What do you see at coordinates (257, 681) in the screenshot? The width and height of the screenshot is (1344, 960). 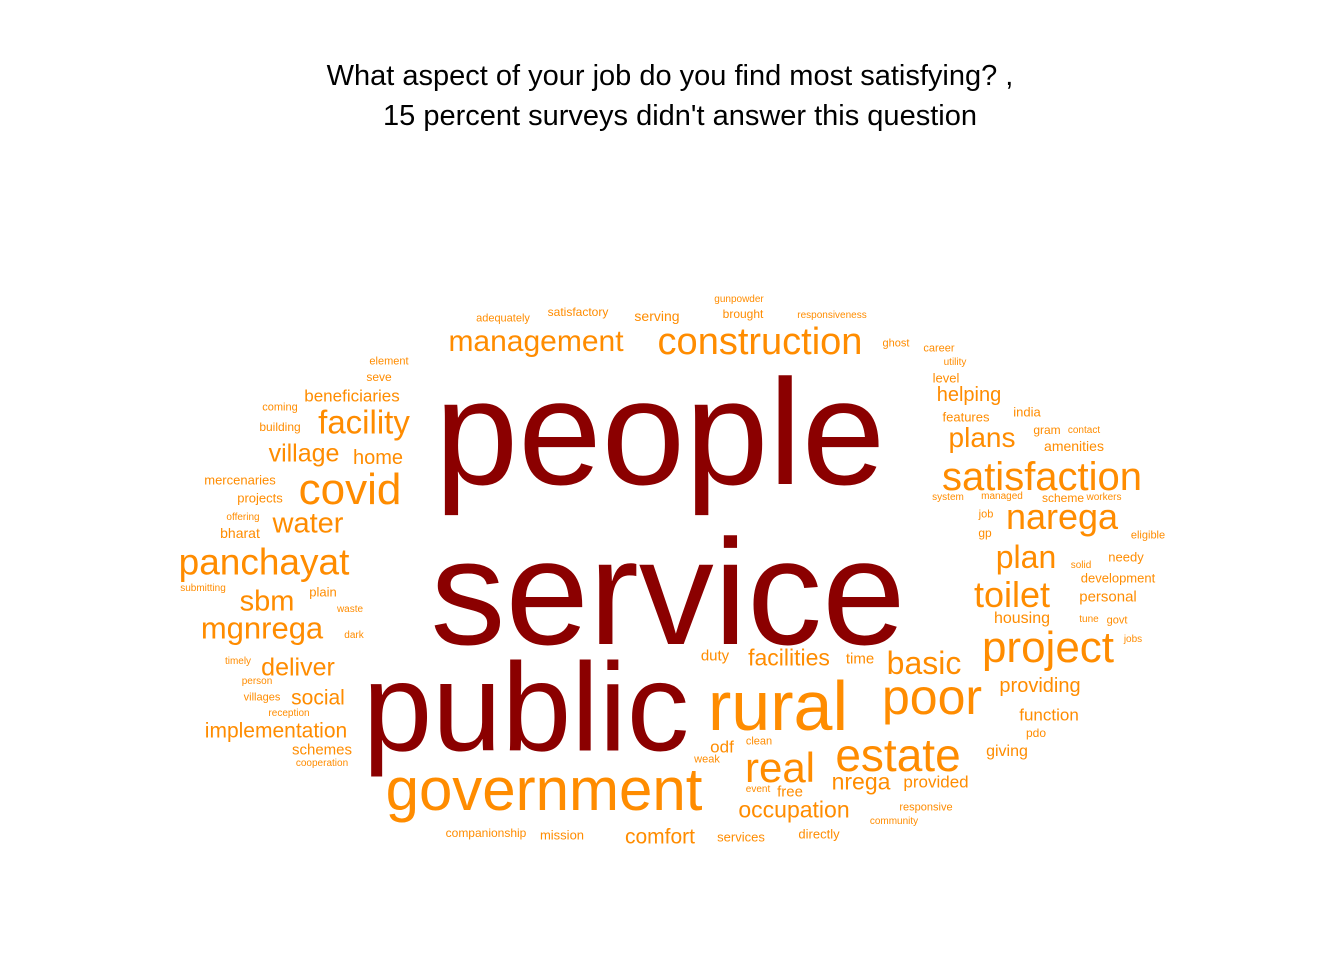 I see `word-person: person` at bounding box center [257, 681].